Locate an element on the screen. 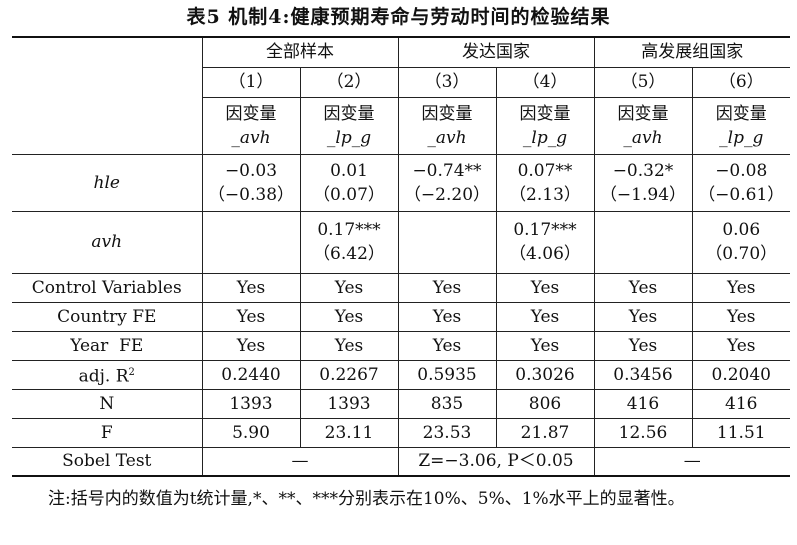 The image size is (797, 545). n-row: N 1393 1393 835 806 416 416 is located at coordinates (401, 403).